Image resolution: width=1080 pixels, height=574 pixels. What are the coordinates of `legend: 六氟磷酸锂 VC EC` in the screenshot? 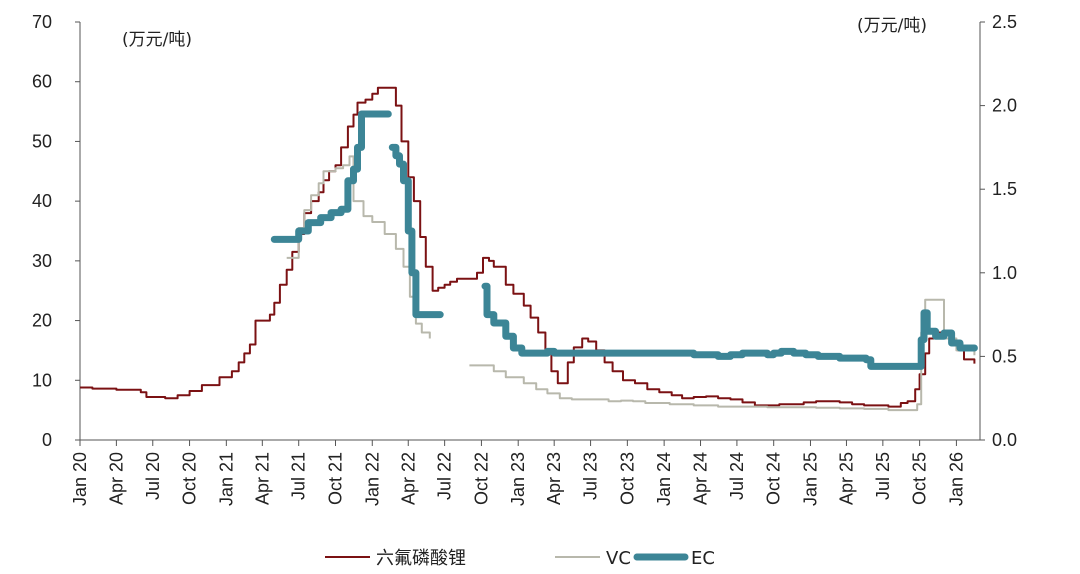 It's located at (520, 558).